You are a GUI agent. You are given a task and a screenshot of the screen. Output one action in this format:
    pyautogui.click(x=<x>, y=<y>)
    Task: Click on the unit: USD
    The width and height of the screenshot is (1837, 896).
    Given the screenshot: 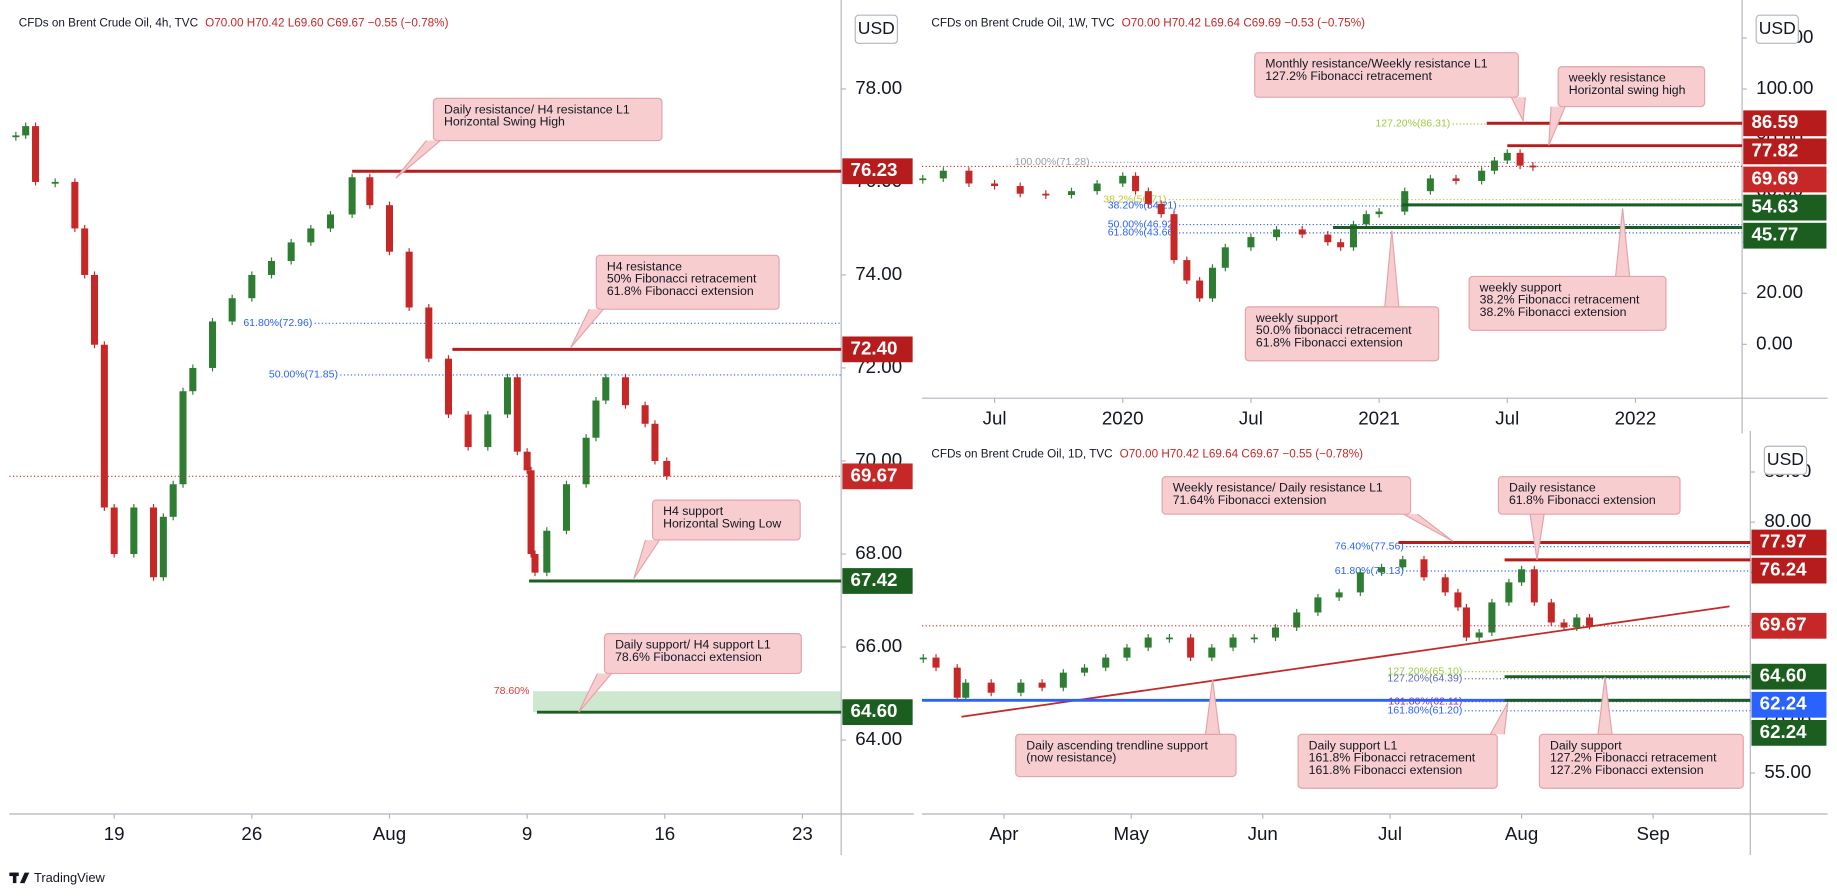 What is the action you would take?
    pyautogui.click(x=876, y=28)
    